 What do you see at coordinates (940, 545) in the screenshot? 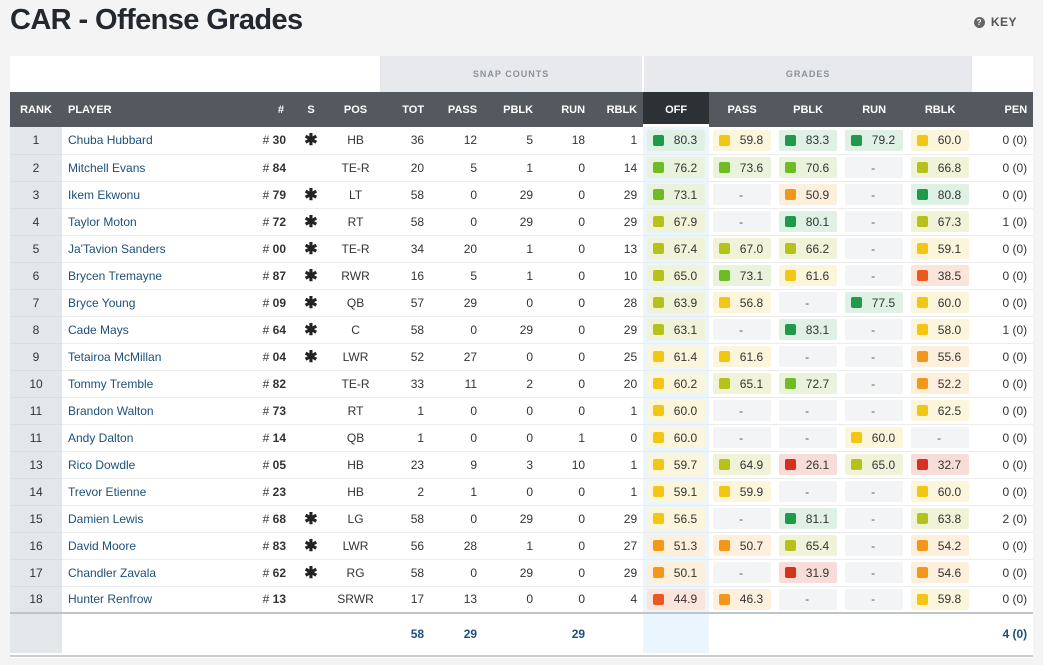
I see `grade-badge: 54.2` at bounding box center [940, 545].